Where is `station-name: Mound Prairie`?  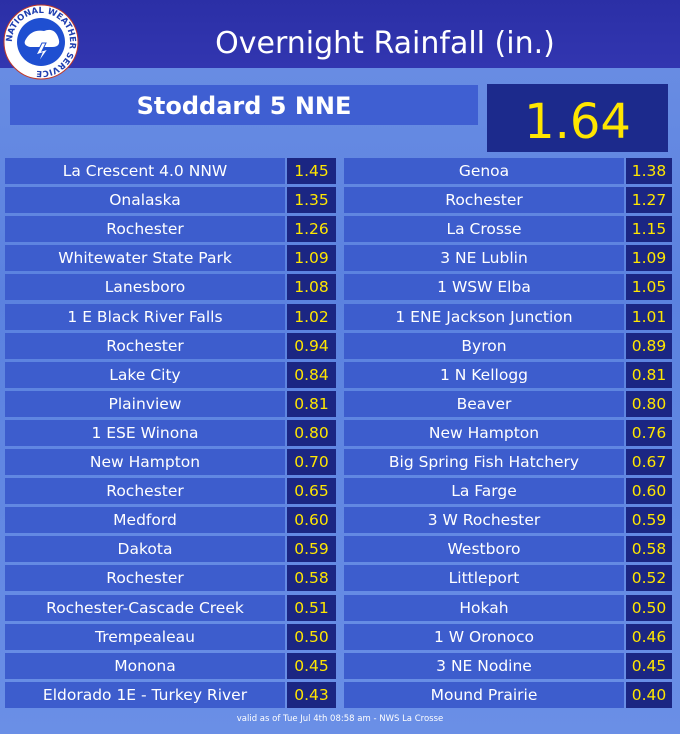 station-name: Mound Prairie is located at coordinates (484, 694).